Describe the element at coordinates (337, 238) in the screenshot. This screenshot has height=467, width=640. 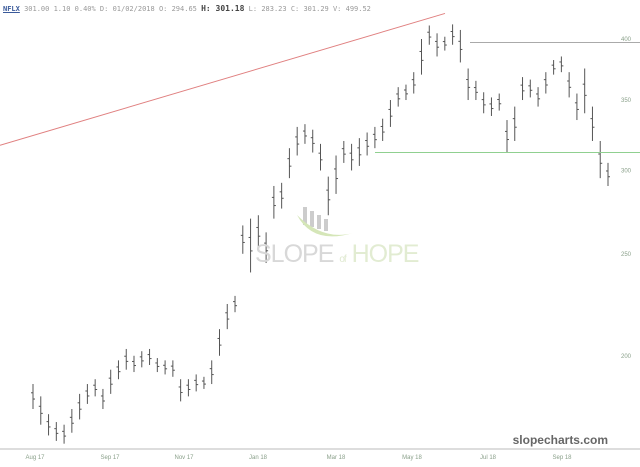
I see `slope-of-hope-watermark: SLOPE of HOPE` at that location.